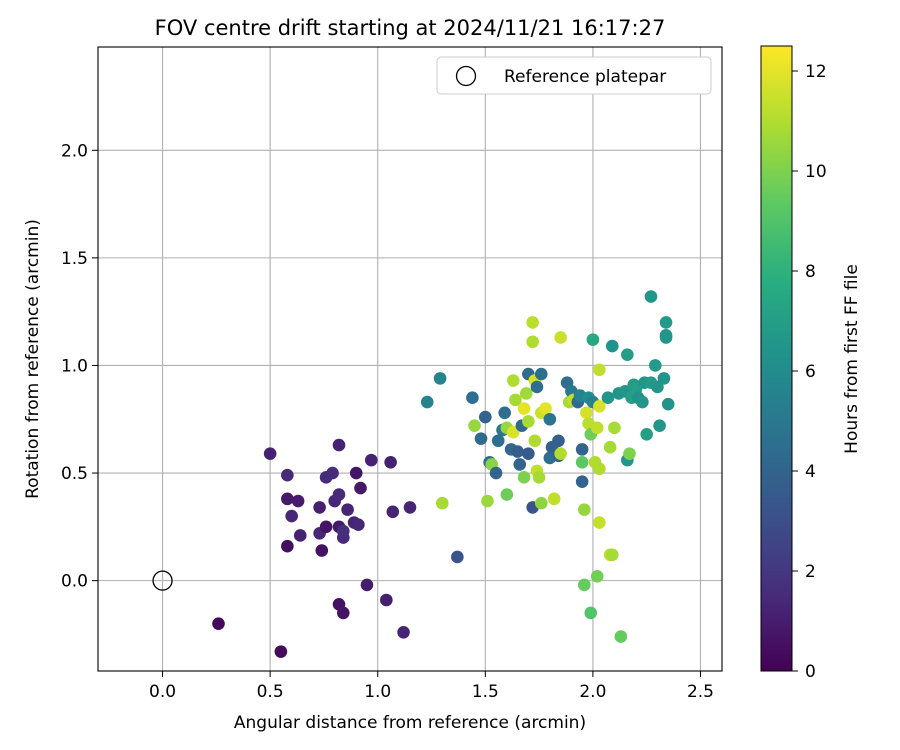 Image resolution: width=900 pixels, height=750 pixels. Describe the element at coordinates (816, 72) in the screenshot. I see `colorbar-tick-label: 12` at that location.